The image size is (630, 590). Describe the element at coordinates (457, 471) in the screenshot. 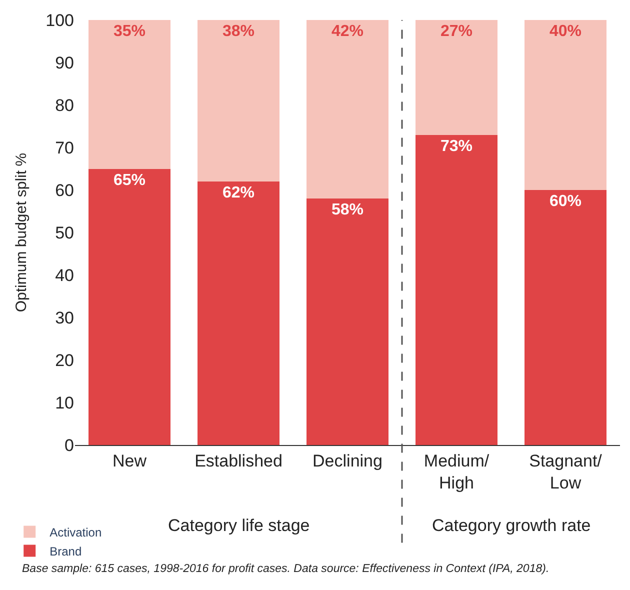

I see `x-tick-label: Medium/ High` at that location.